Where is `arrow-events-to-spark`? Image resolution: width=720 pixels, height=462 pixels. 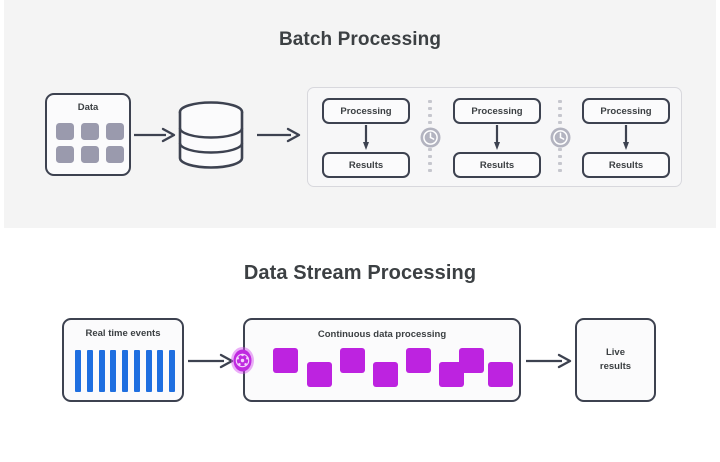
arrow-events-to-spark is located at coordinates (211, 361).